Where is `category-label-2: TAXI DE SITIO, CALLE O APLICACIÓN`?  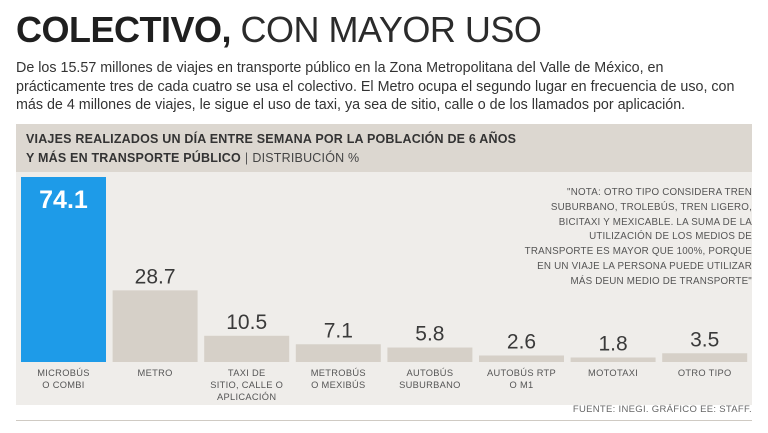 category-label-2: TAXI DE SITIO, CALLE O APLICACIÓN is located at coordinates (246, 385).